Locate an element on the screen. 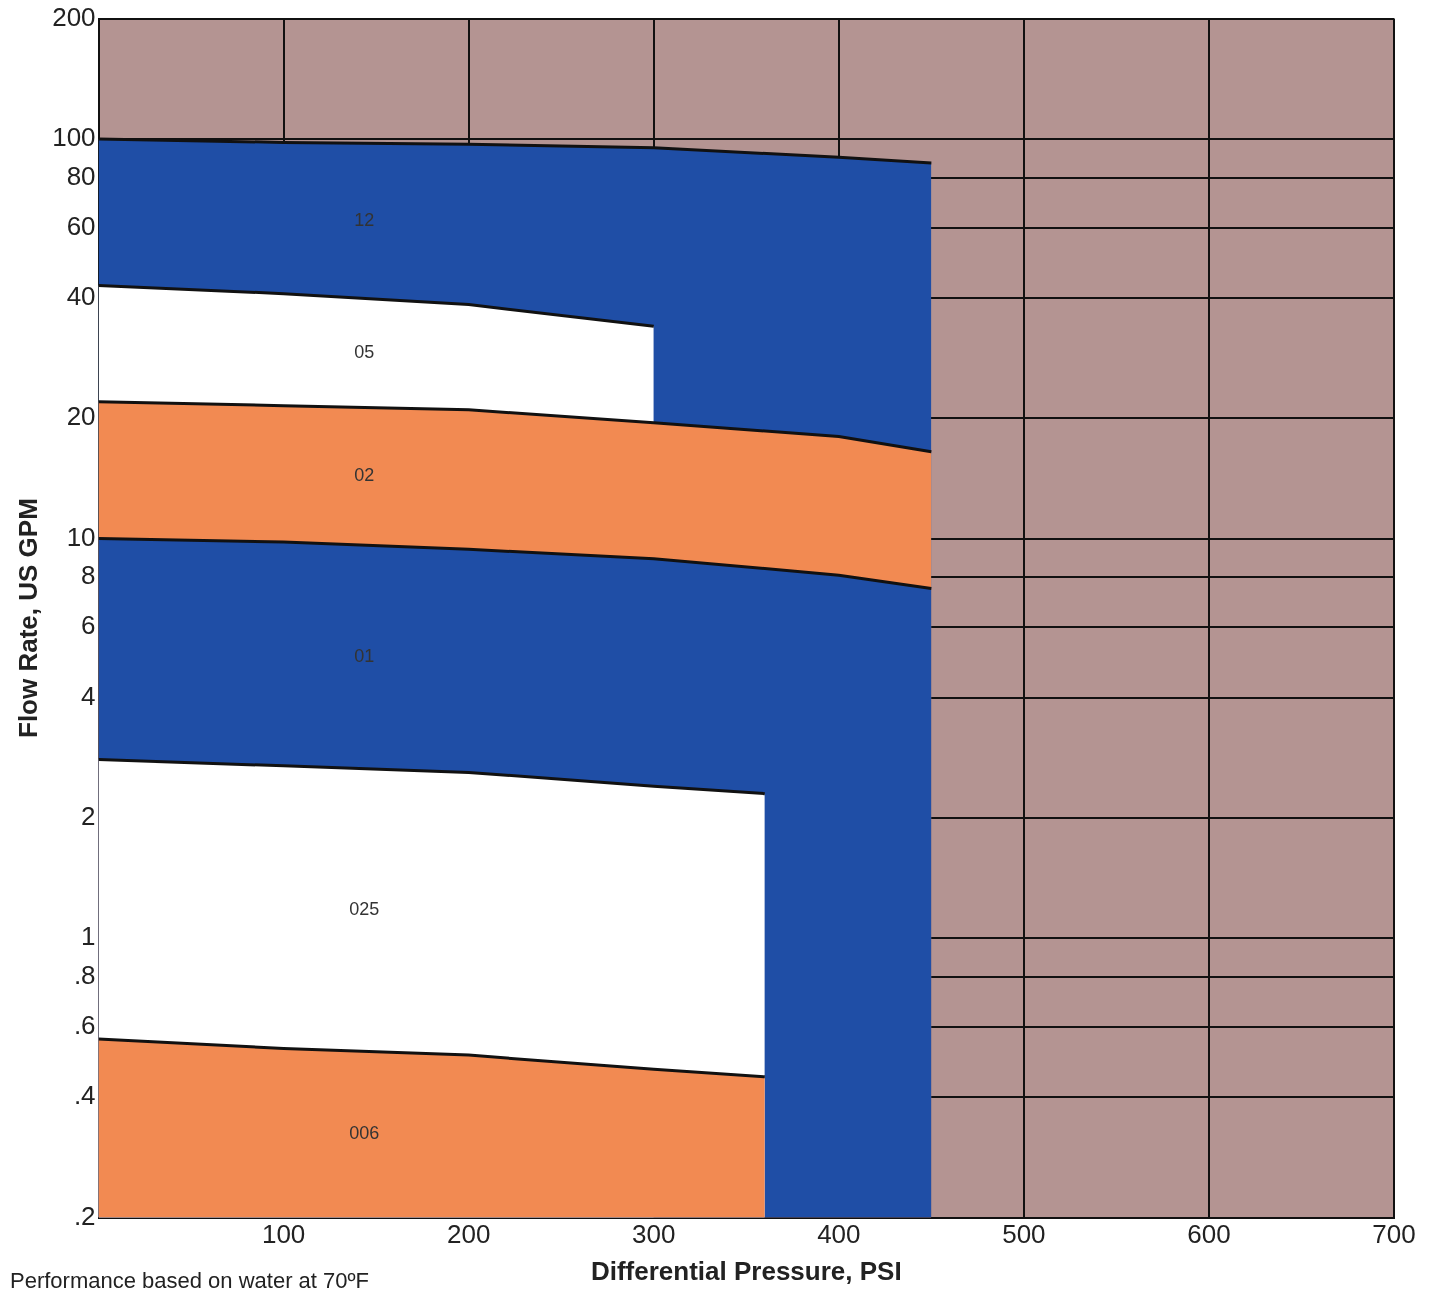 This screenshot has height=1302, width=1434. x-tick-label: 600 is located at coordinates (1209, 1234).